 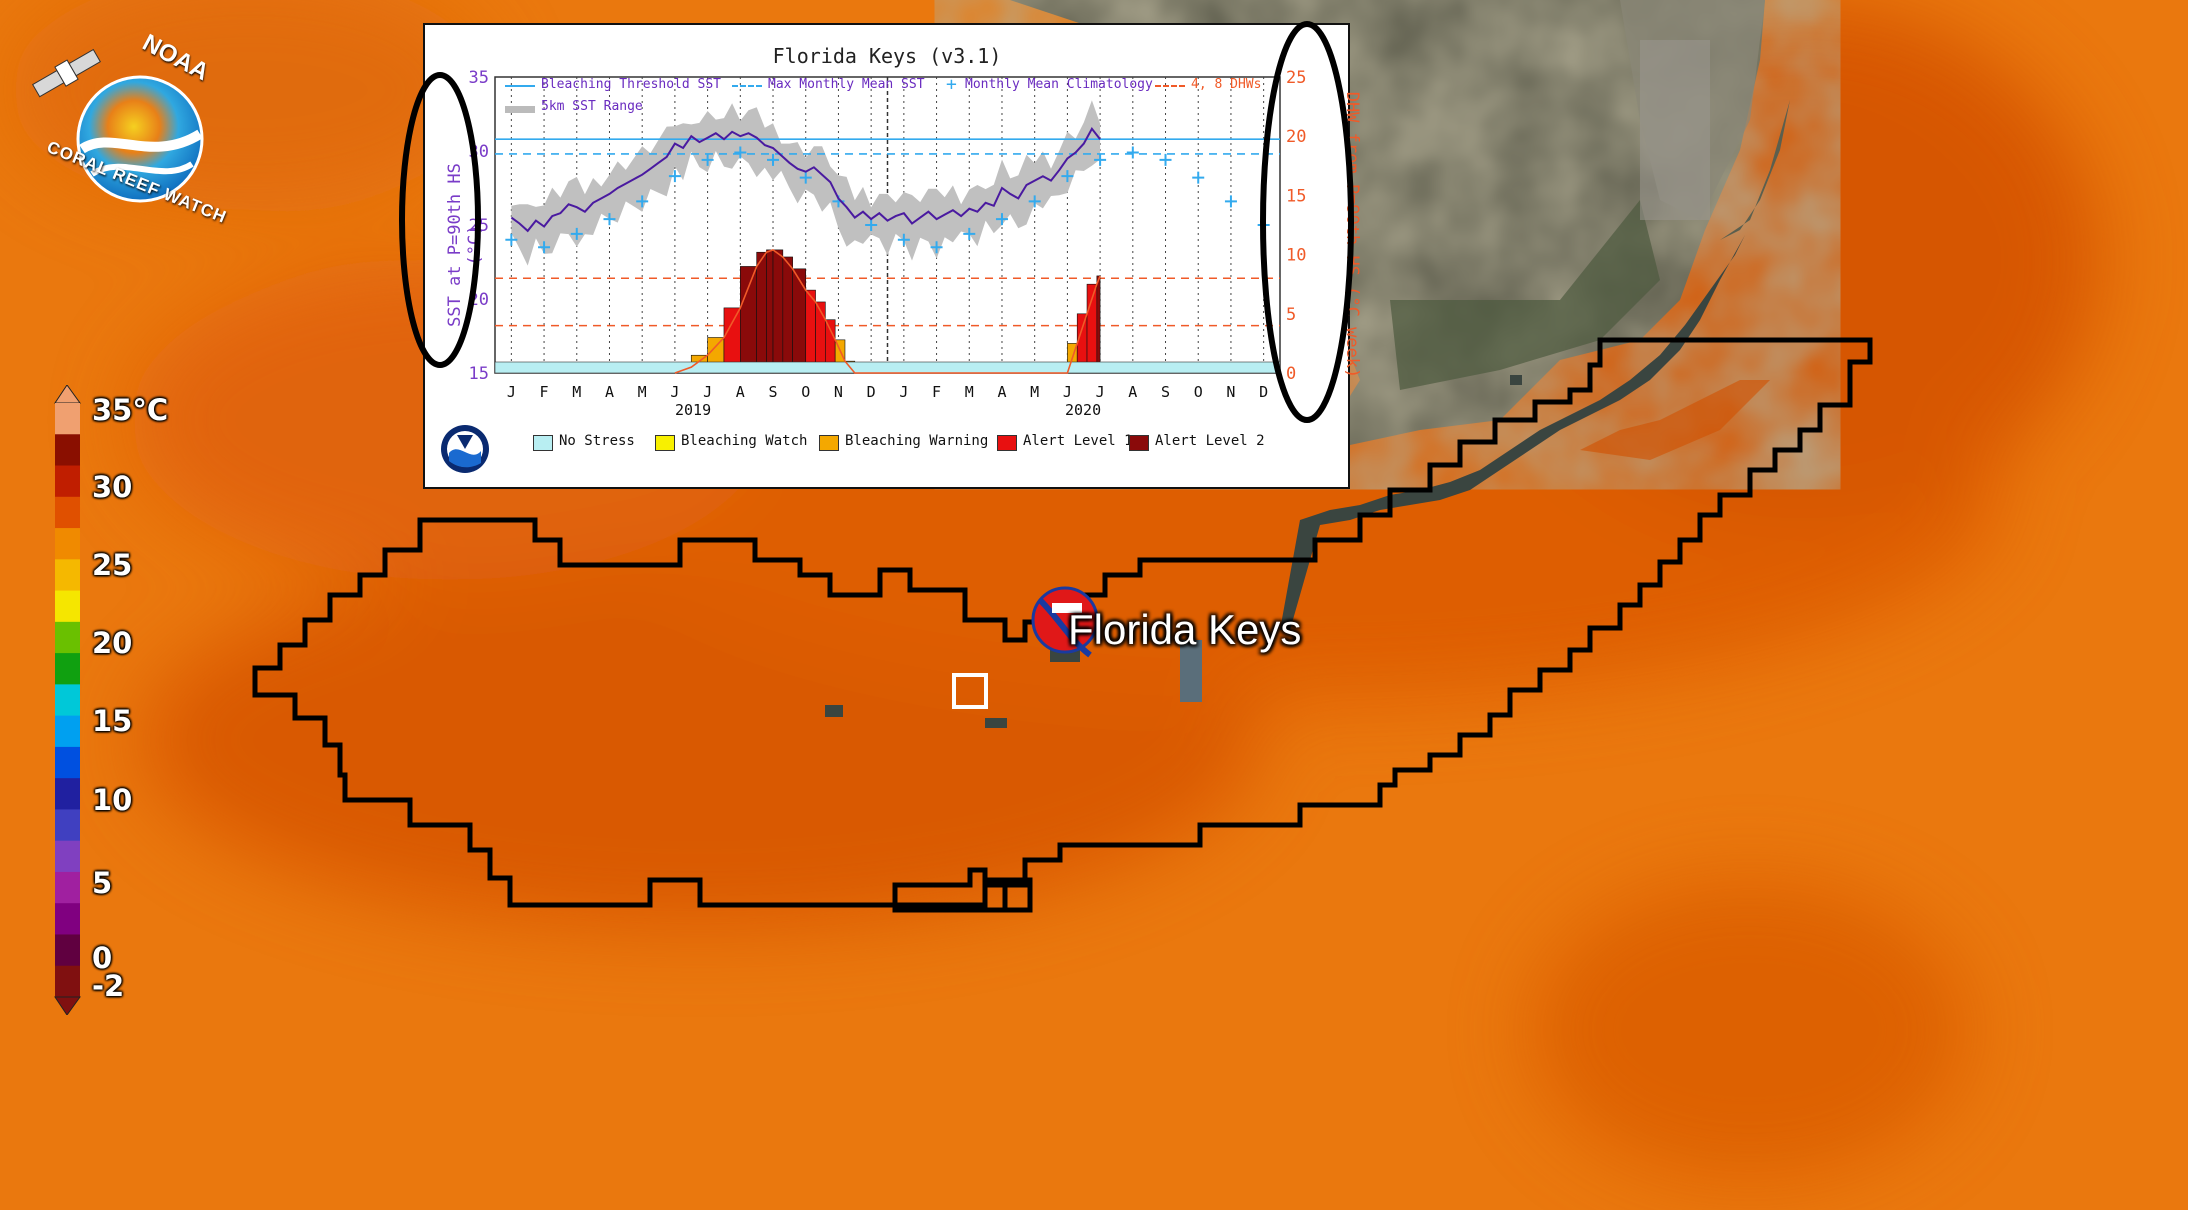 I want to click on year-label: 2020, so click(x=1083, y=410).